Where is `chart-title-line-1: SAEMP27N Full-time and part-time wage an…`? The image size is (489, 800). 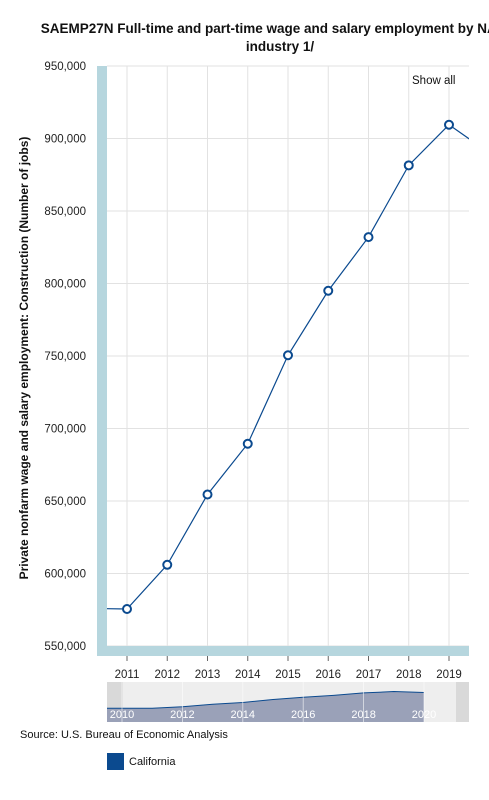 chart-title-line-1: SAEMP27N Full-time and part-time wage an… is located at coordinates (264, 28).